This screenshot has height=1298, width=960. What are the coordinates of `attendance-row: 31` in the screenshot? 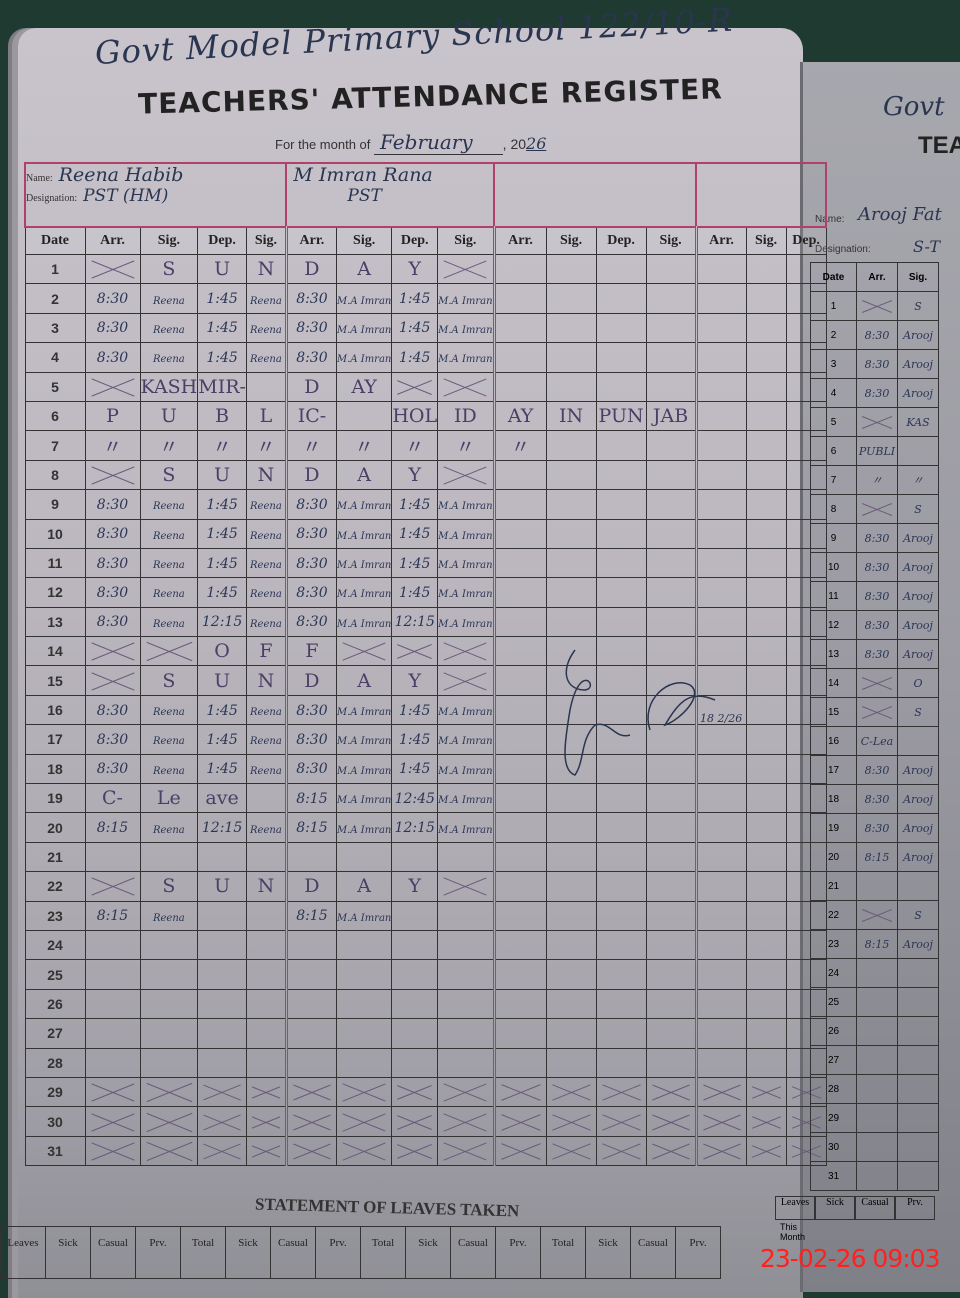 It's located at (425, 1151).